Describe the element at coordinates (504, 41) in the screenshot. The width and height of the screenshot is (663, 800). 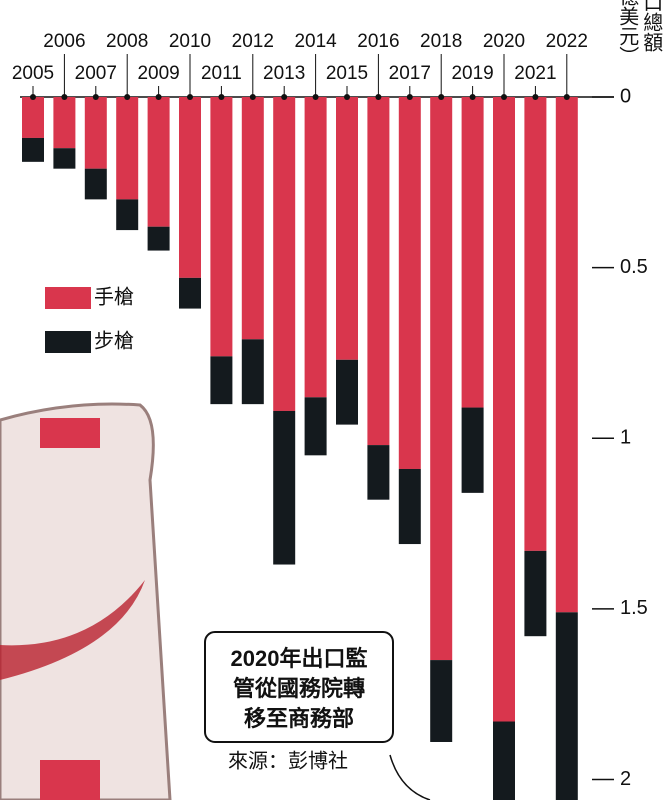
I see `x-tick-label: 2020` at that location.